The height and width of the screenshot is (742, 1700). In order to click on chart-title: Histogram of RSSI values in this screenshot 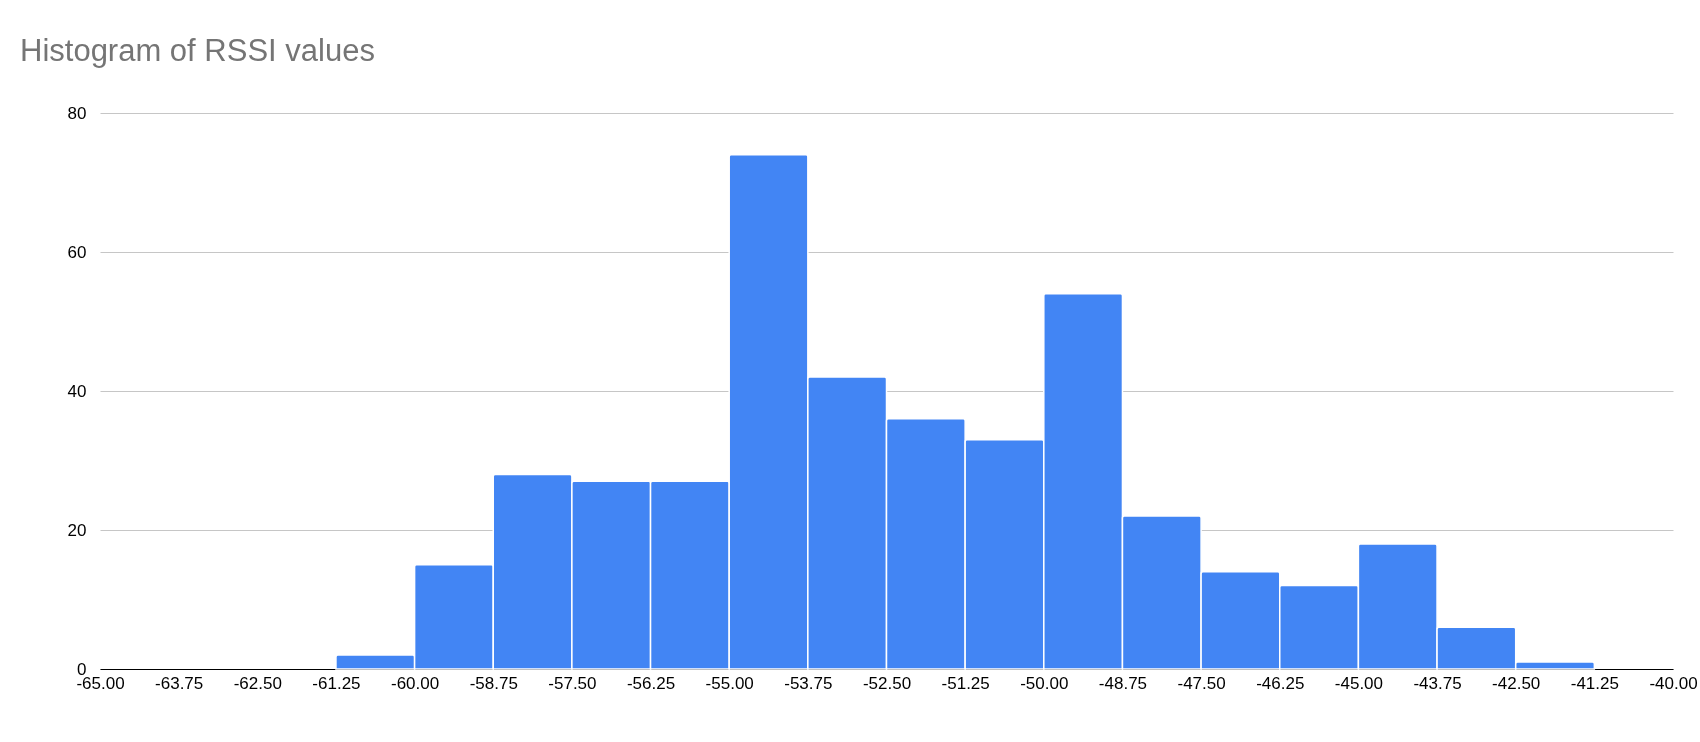, I will do `click(197, 50)`.